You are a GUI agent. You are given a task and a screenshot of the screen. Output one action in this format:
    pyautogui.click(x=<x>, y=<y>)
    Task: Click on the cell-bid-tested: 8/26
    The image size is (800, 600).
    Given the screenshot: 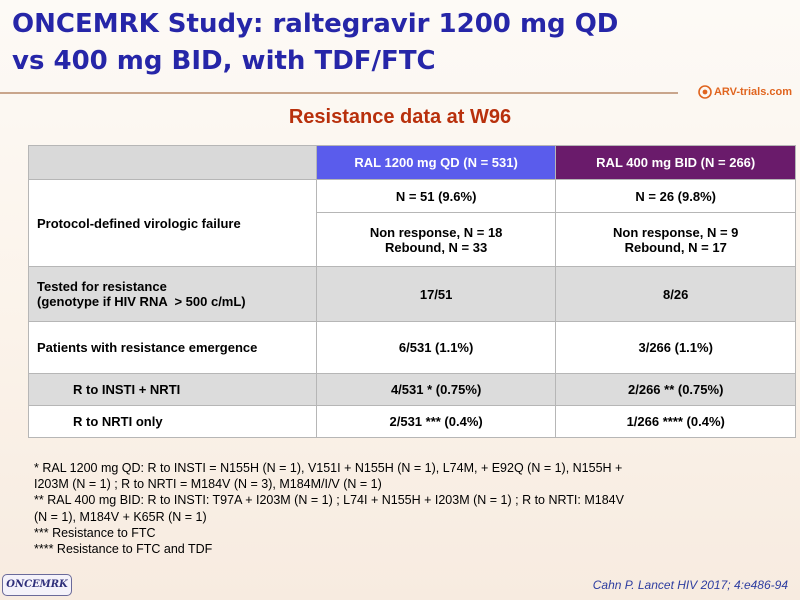 What is the action you would take?
    pyautogui.click(x=675, y=294)
    